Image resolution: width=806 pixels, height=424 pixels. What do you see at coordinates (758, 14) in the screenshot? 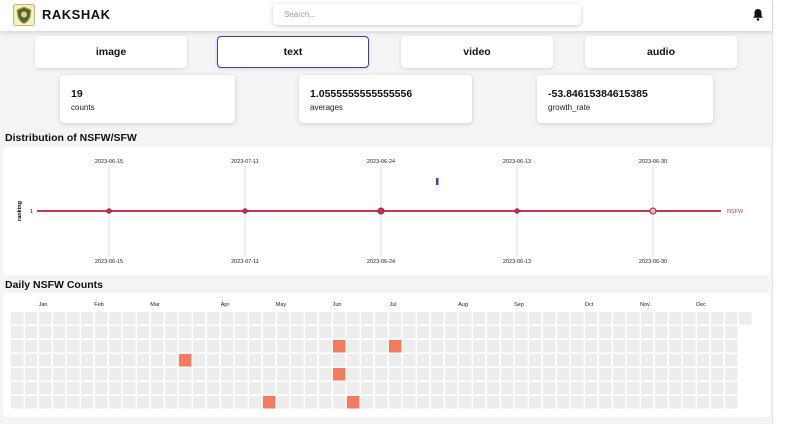
I see `bell-icon` at bounding box center [758, 14].